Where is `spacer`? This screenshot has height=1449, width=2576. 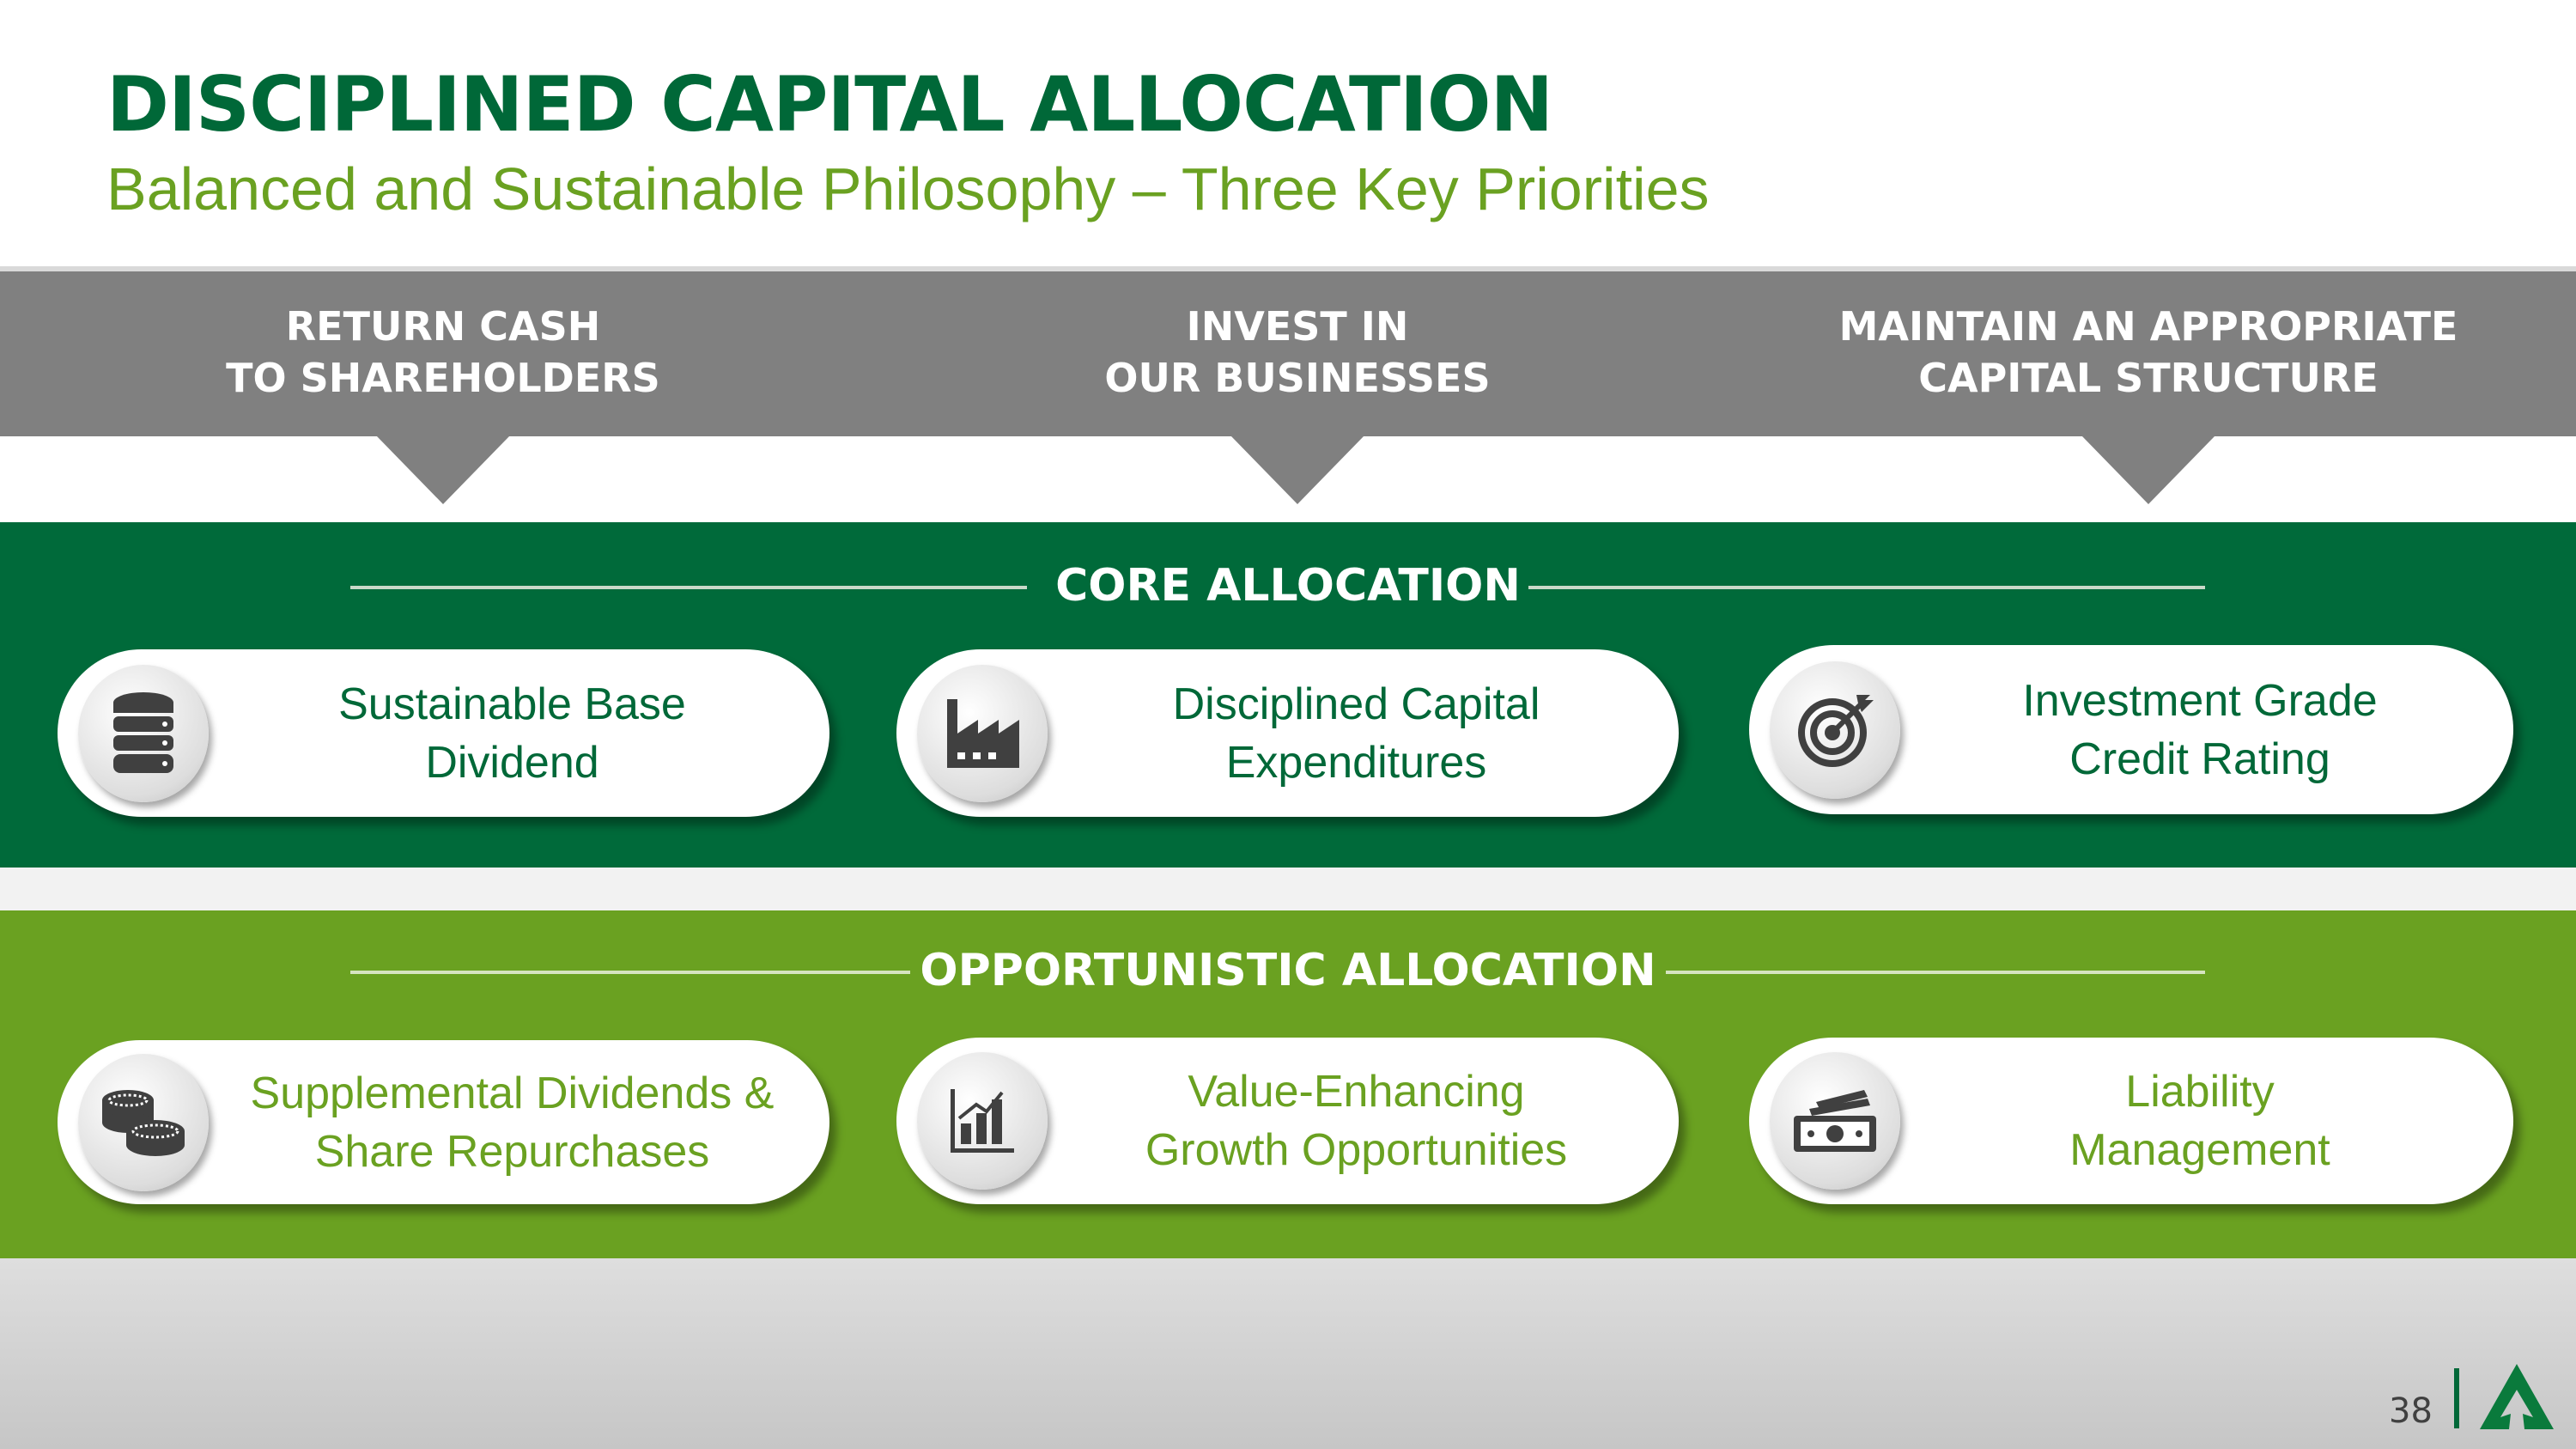 spacer is located at coordinates (1288, 889).